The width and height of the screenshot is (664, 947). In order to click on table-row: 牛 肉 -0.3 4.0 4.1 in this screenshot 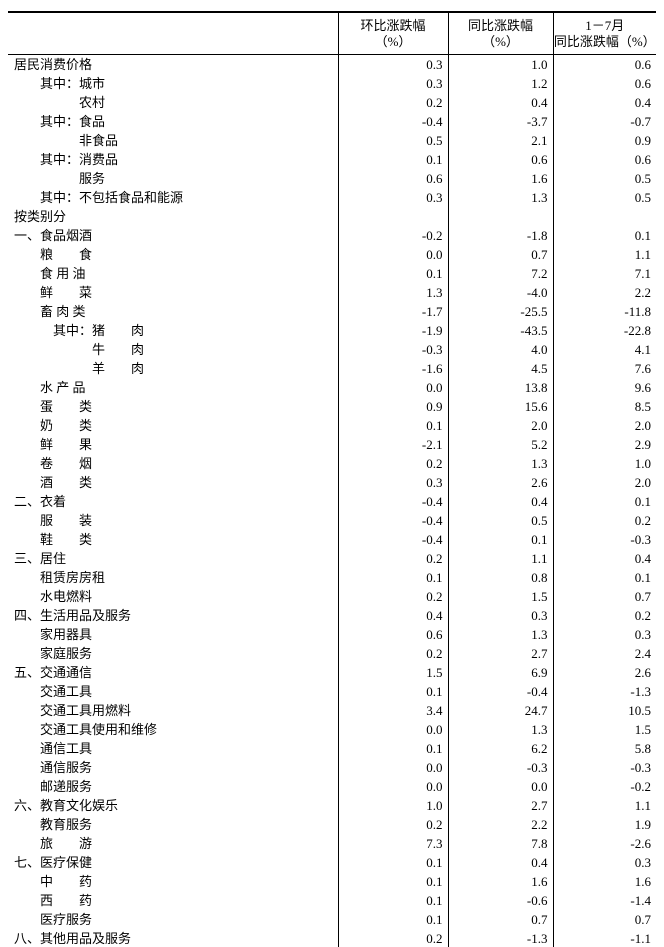, I will do `click(332, 349)`.